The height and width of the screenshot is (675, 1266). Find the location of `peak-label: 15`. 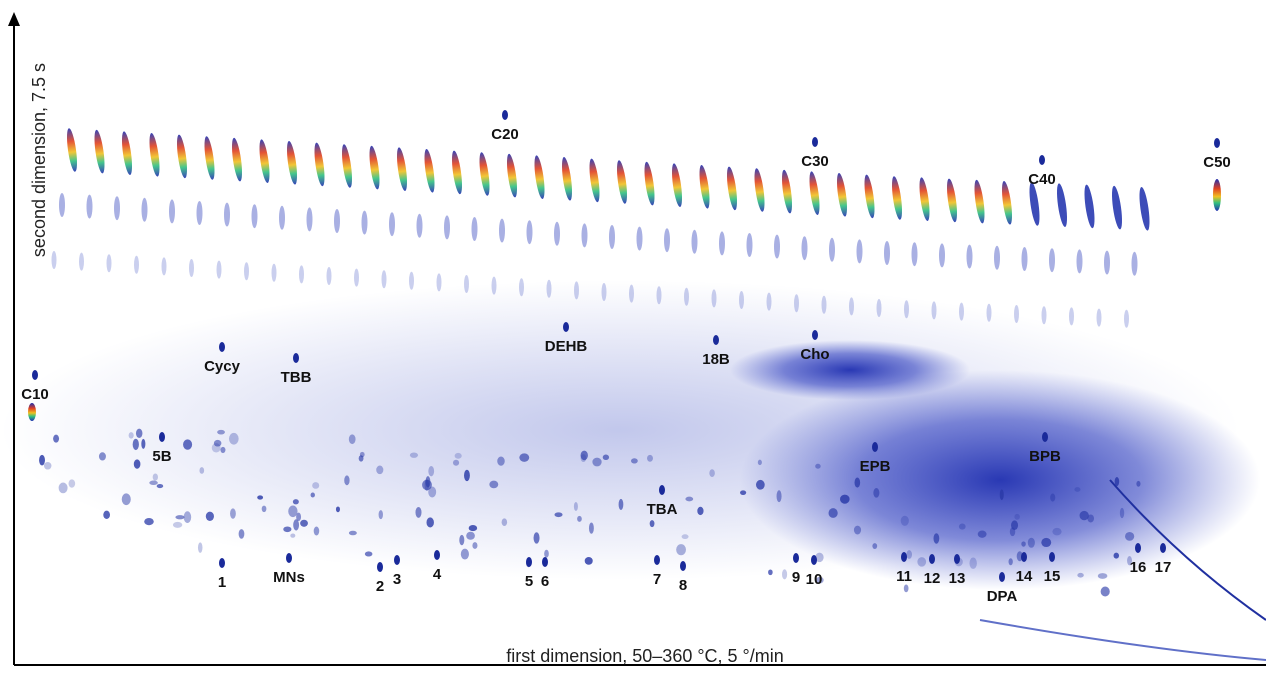

peak-label: 15 is located at coordinates (1052, 576).